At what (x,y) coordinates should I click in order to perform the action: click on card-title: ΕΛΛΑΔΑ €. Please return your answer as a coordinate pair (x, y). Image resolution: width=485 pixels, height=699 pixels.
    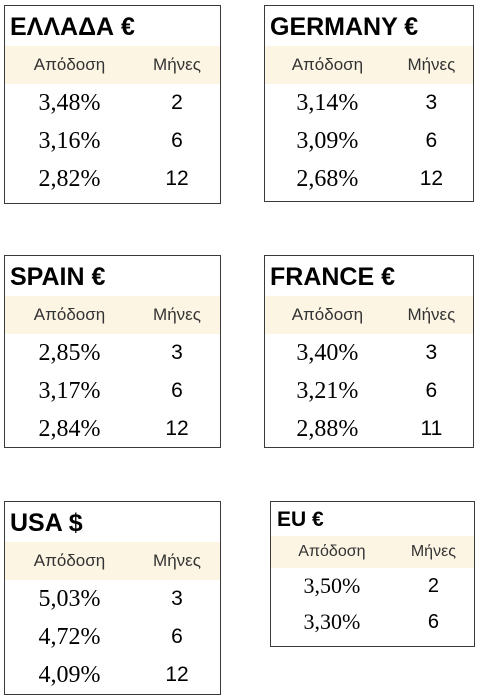
    Looking at the image, I should click on (72, 27).